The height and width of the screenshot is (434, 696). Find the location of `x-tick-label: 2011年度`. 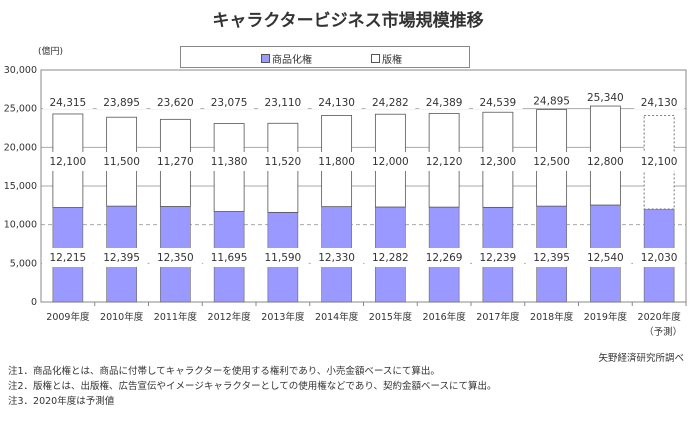

x-tick-label: 2011年度 is located at coordinates (176, 317).